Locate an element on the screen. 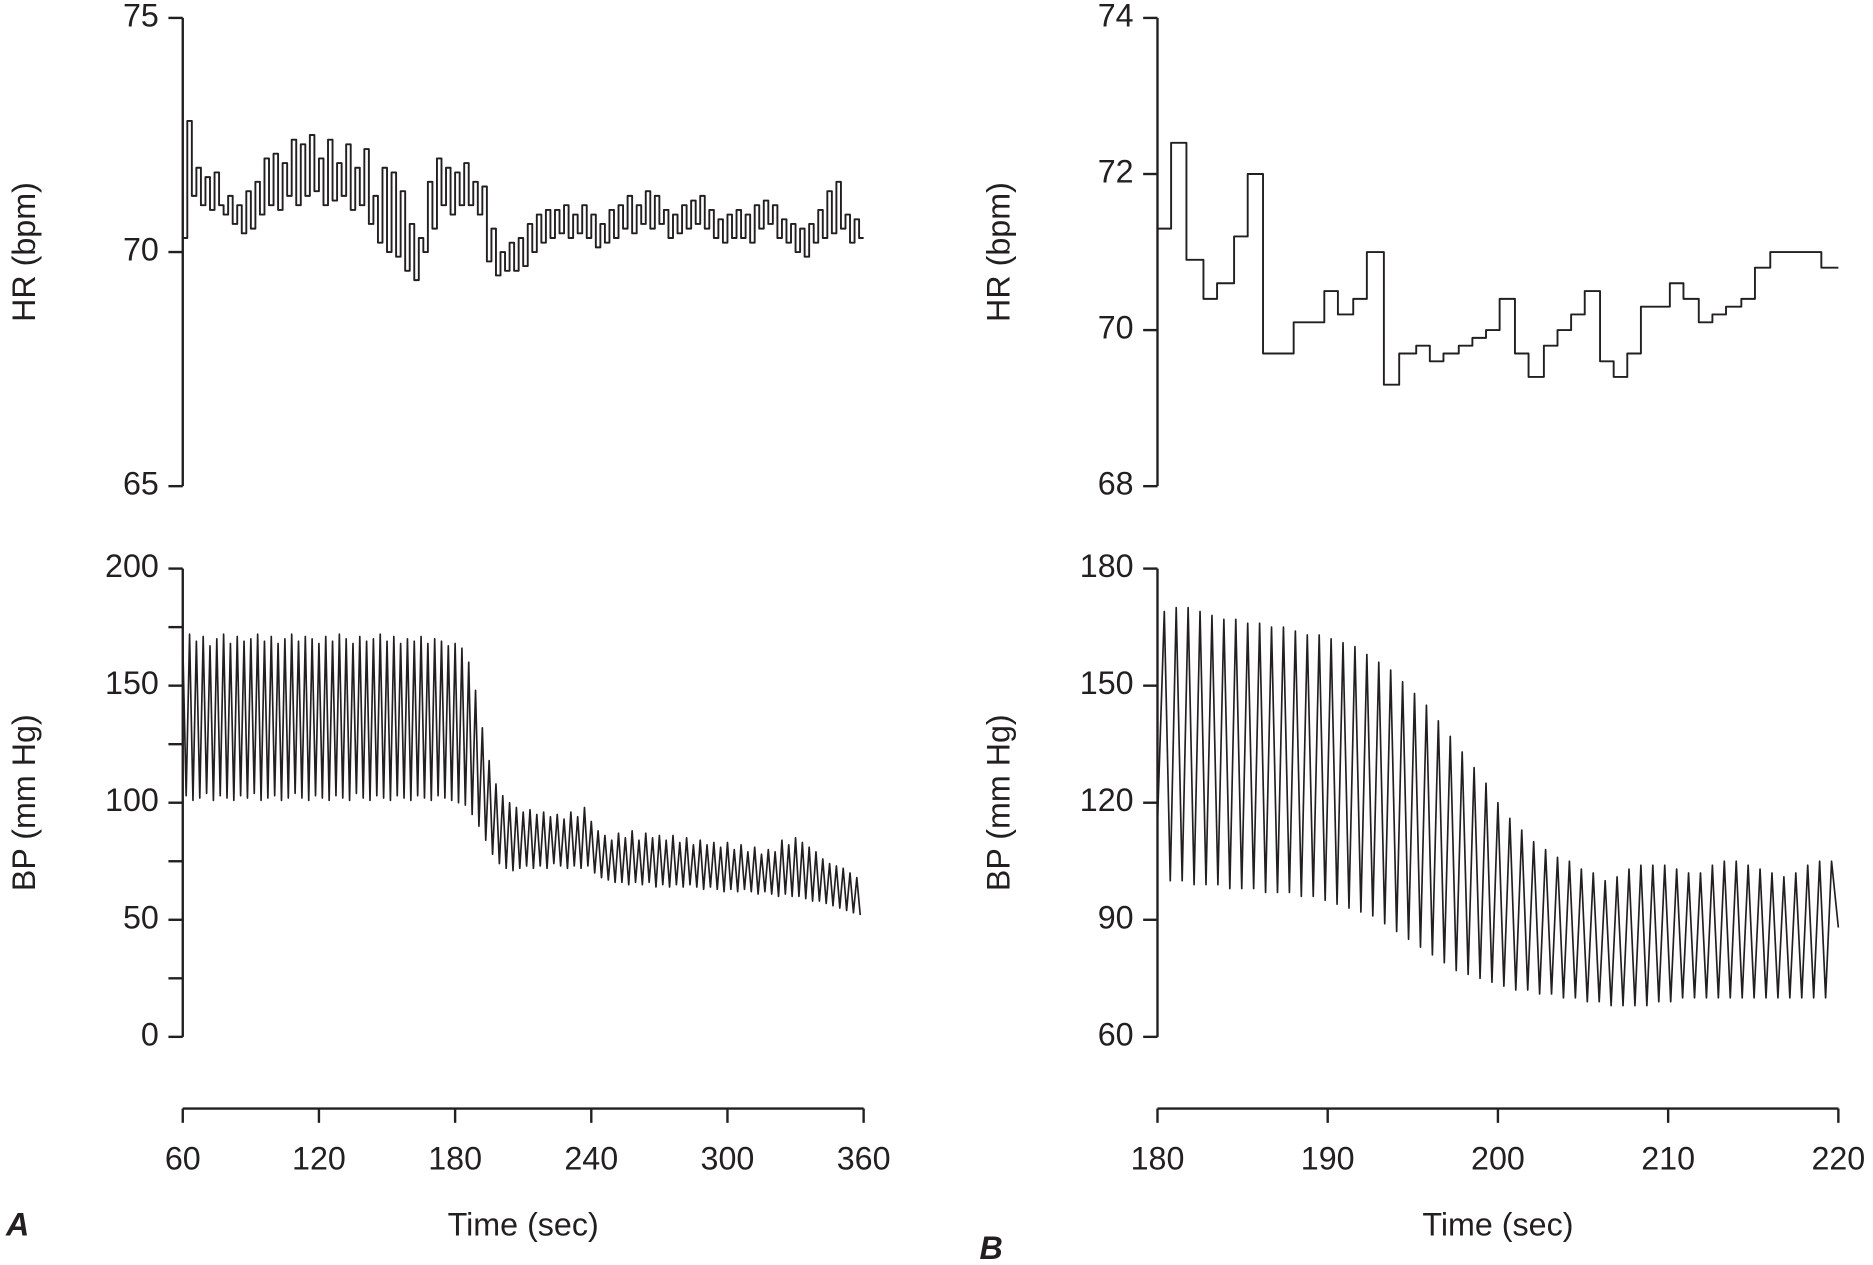  y-tick-label: 90 is located at coordinates (1116, 917).